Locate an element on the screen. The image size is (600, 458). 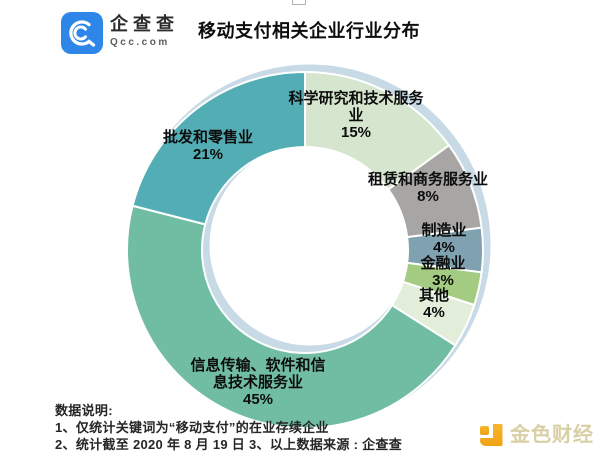
crop-artifact is located at coordinates (299, 2).